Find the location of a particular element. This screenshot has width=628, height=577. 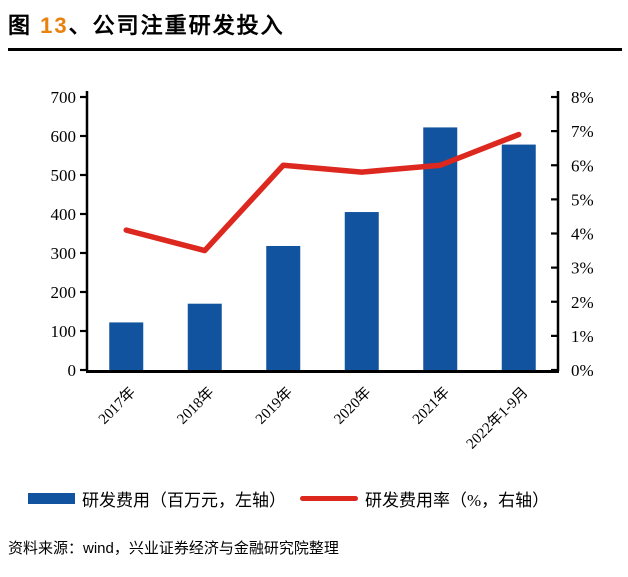

x-label: 2020年 is located at coordinates (353, 406).